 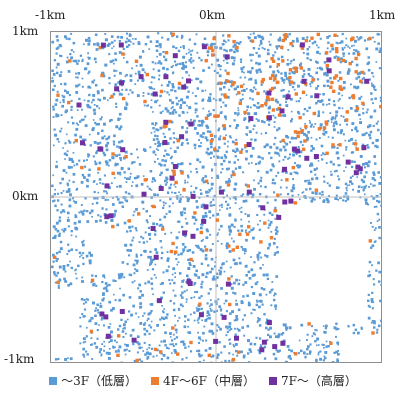 What do you see at coordinates (203, 380) in the screenshot?
I see `legend: ～3F（低層） 4F～6F（中層） 7F～（高層）` at bounding box center [203, 380].